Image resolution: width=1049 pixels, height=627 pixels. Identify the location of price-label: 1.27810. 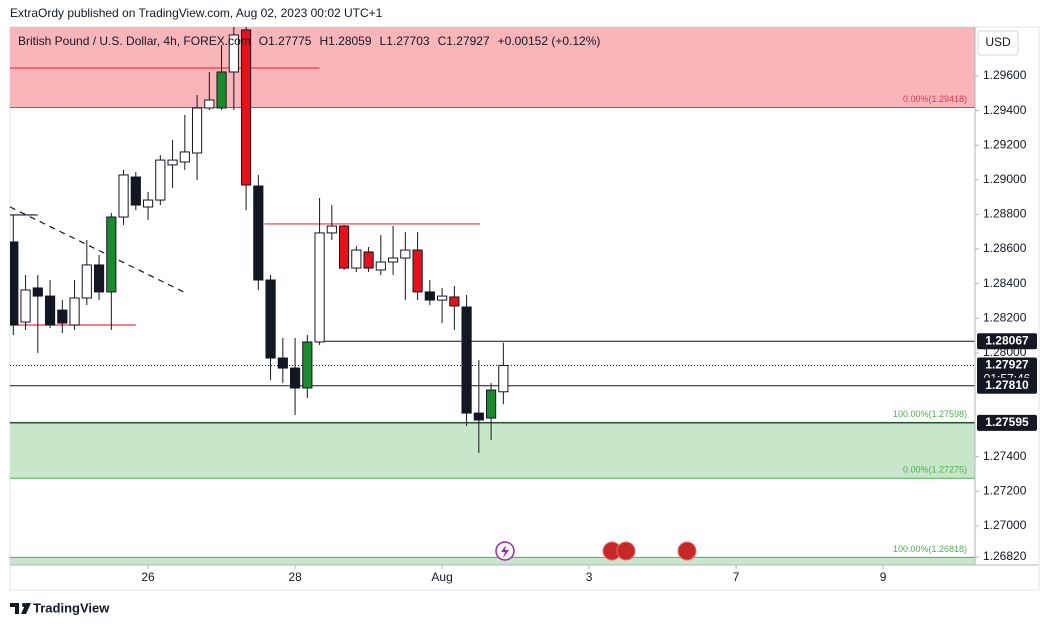
(1007, 385).